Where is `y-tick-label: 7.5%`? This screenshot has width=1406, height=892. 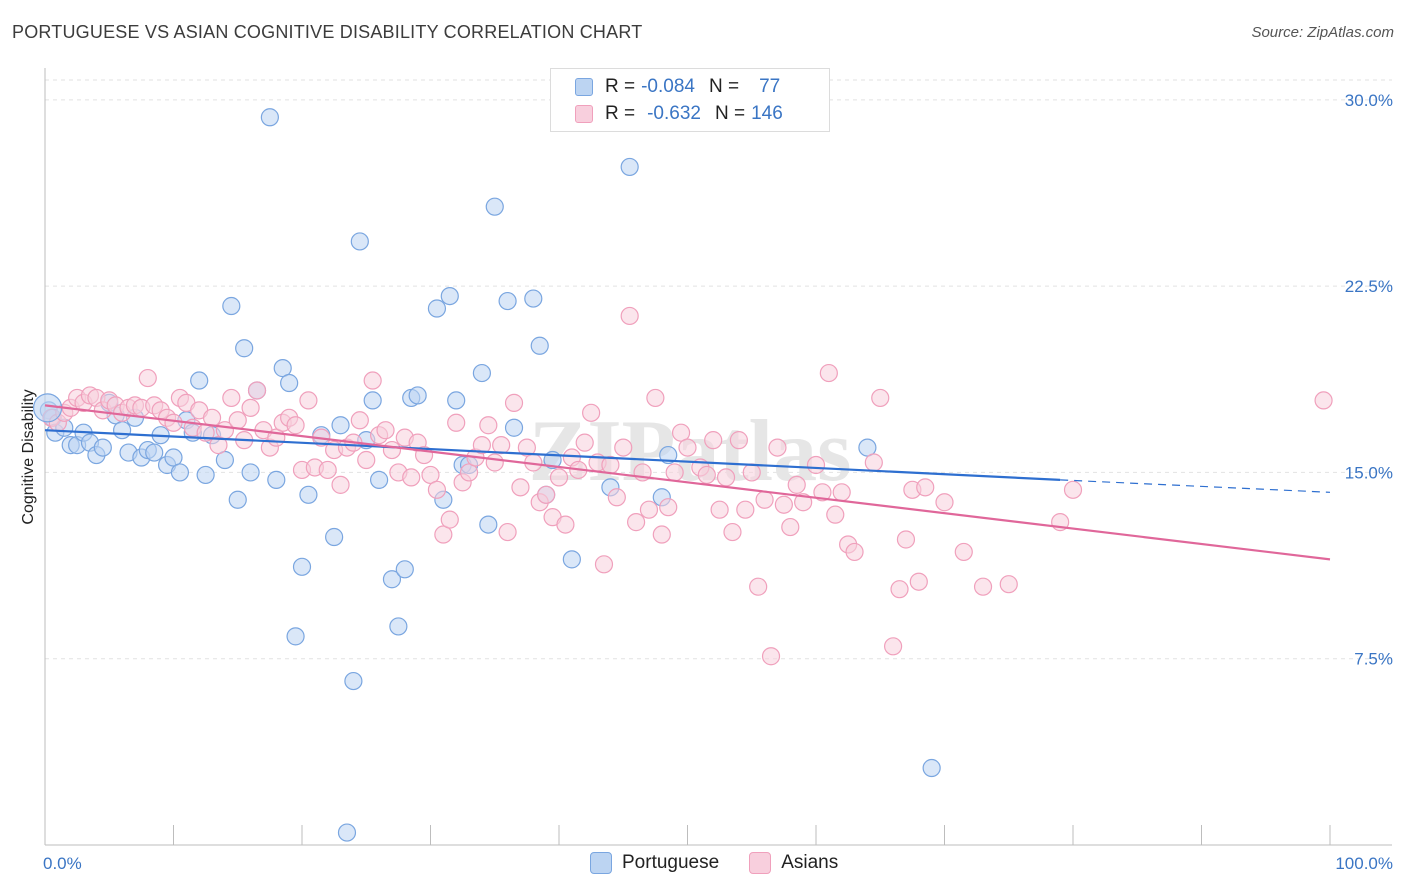
y-tick-label: 7.5% is located at coordinates (1373, 659).